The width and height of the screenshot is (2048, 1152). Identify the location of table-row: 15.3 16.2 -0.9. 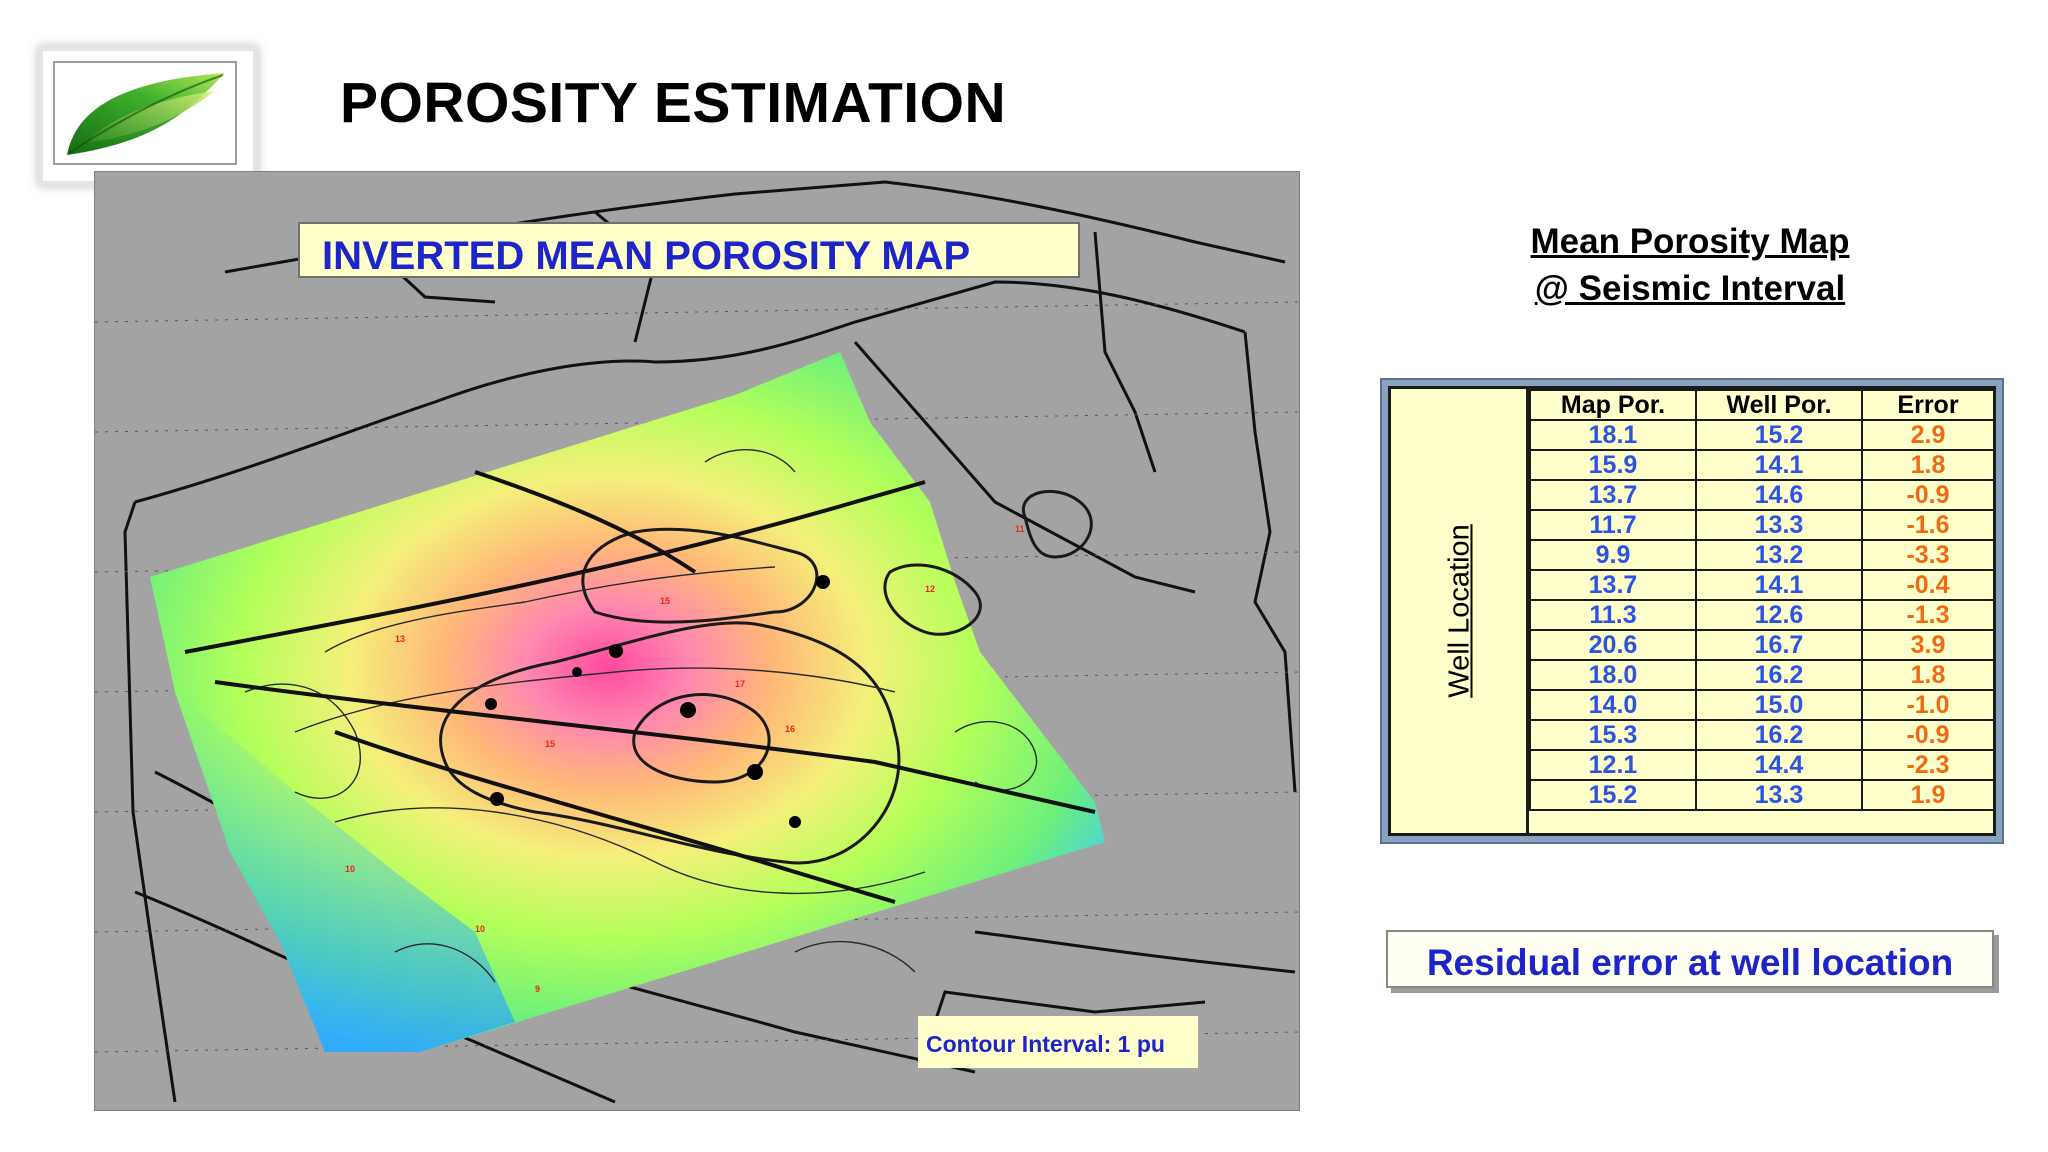
(1762, 735).